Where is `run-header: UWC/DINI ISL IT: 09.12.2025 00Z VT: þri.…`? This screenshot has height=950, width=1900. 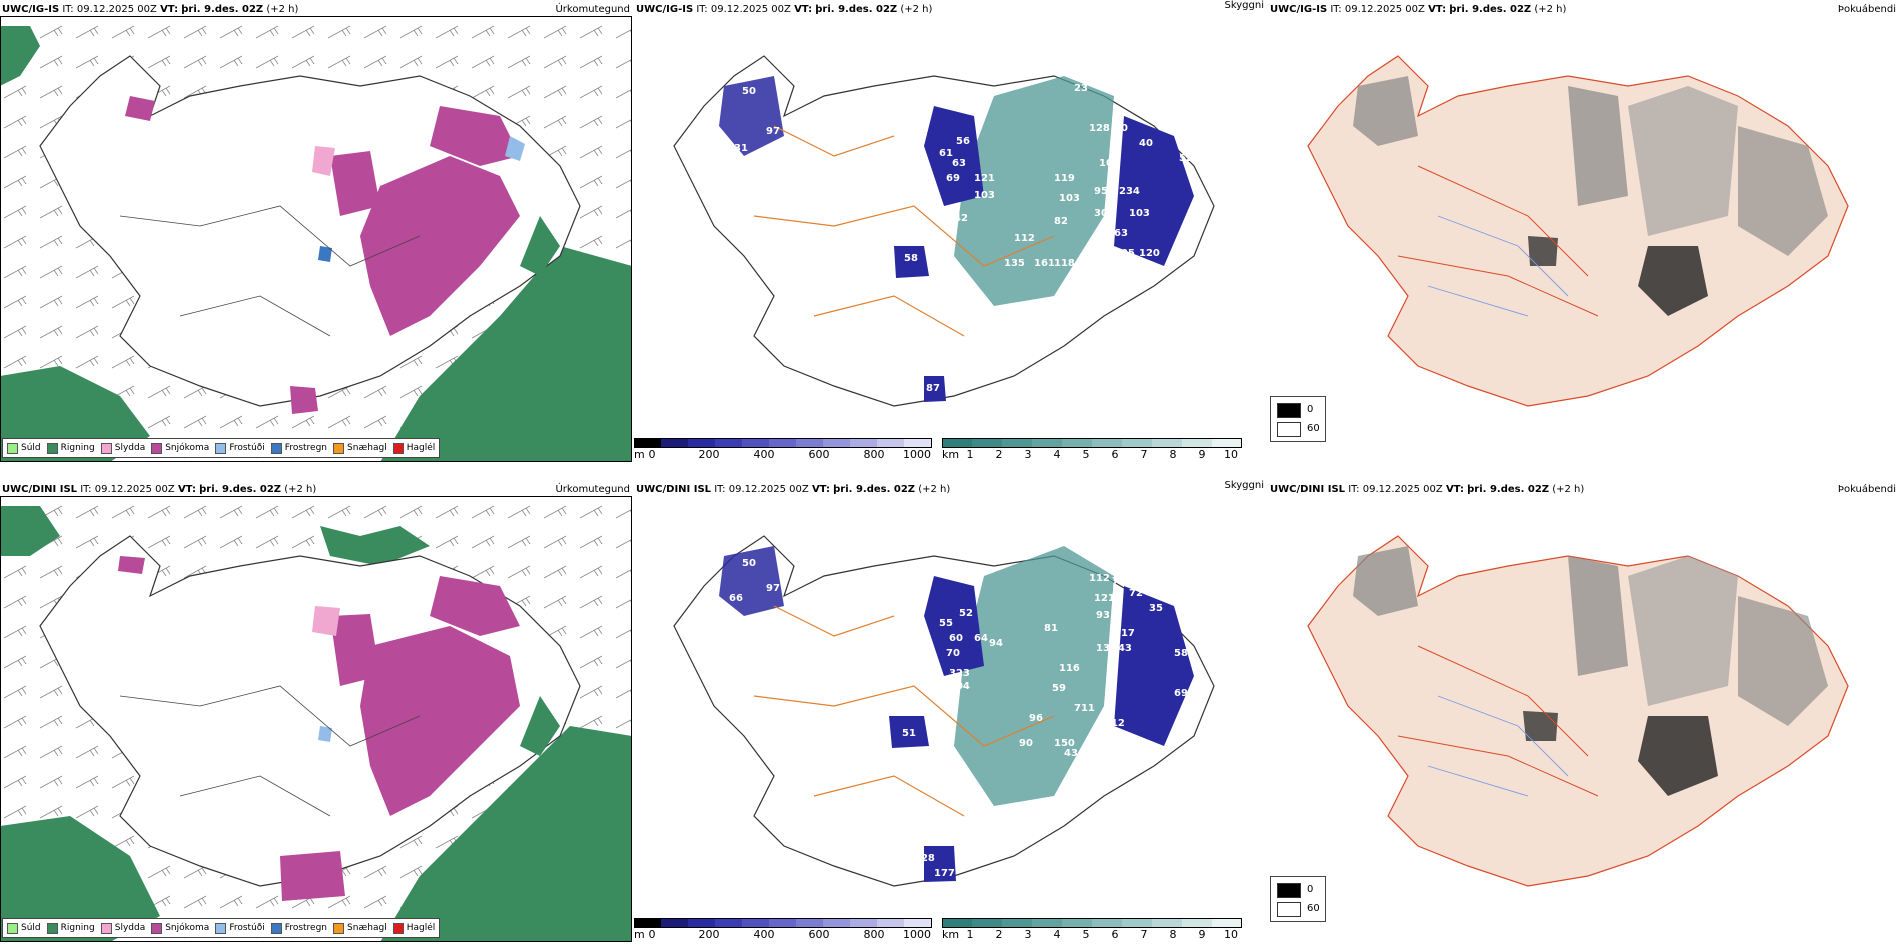 run-header: UWC/DINI ISL IT: 09.12.2025 00Z VT: þri.… is located at coordinates (1427, 489).